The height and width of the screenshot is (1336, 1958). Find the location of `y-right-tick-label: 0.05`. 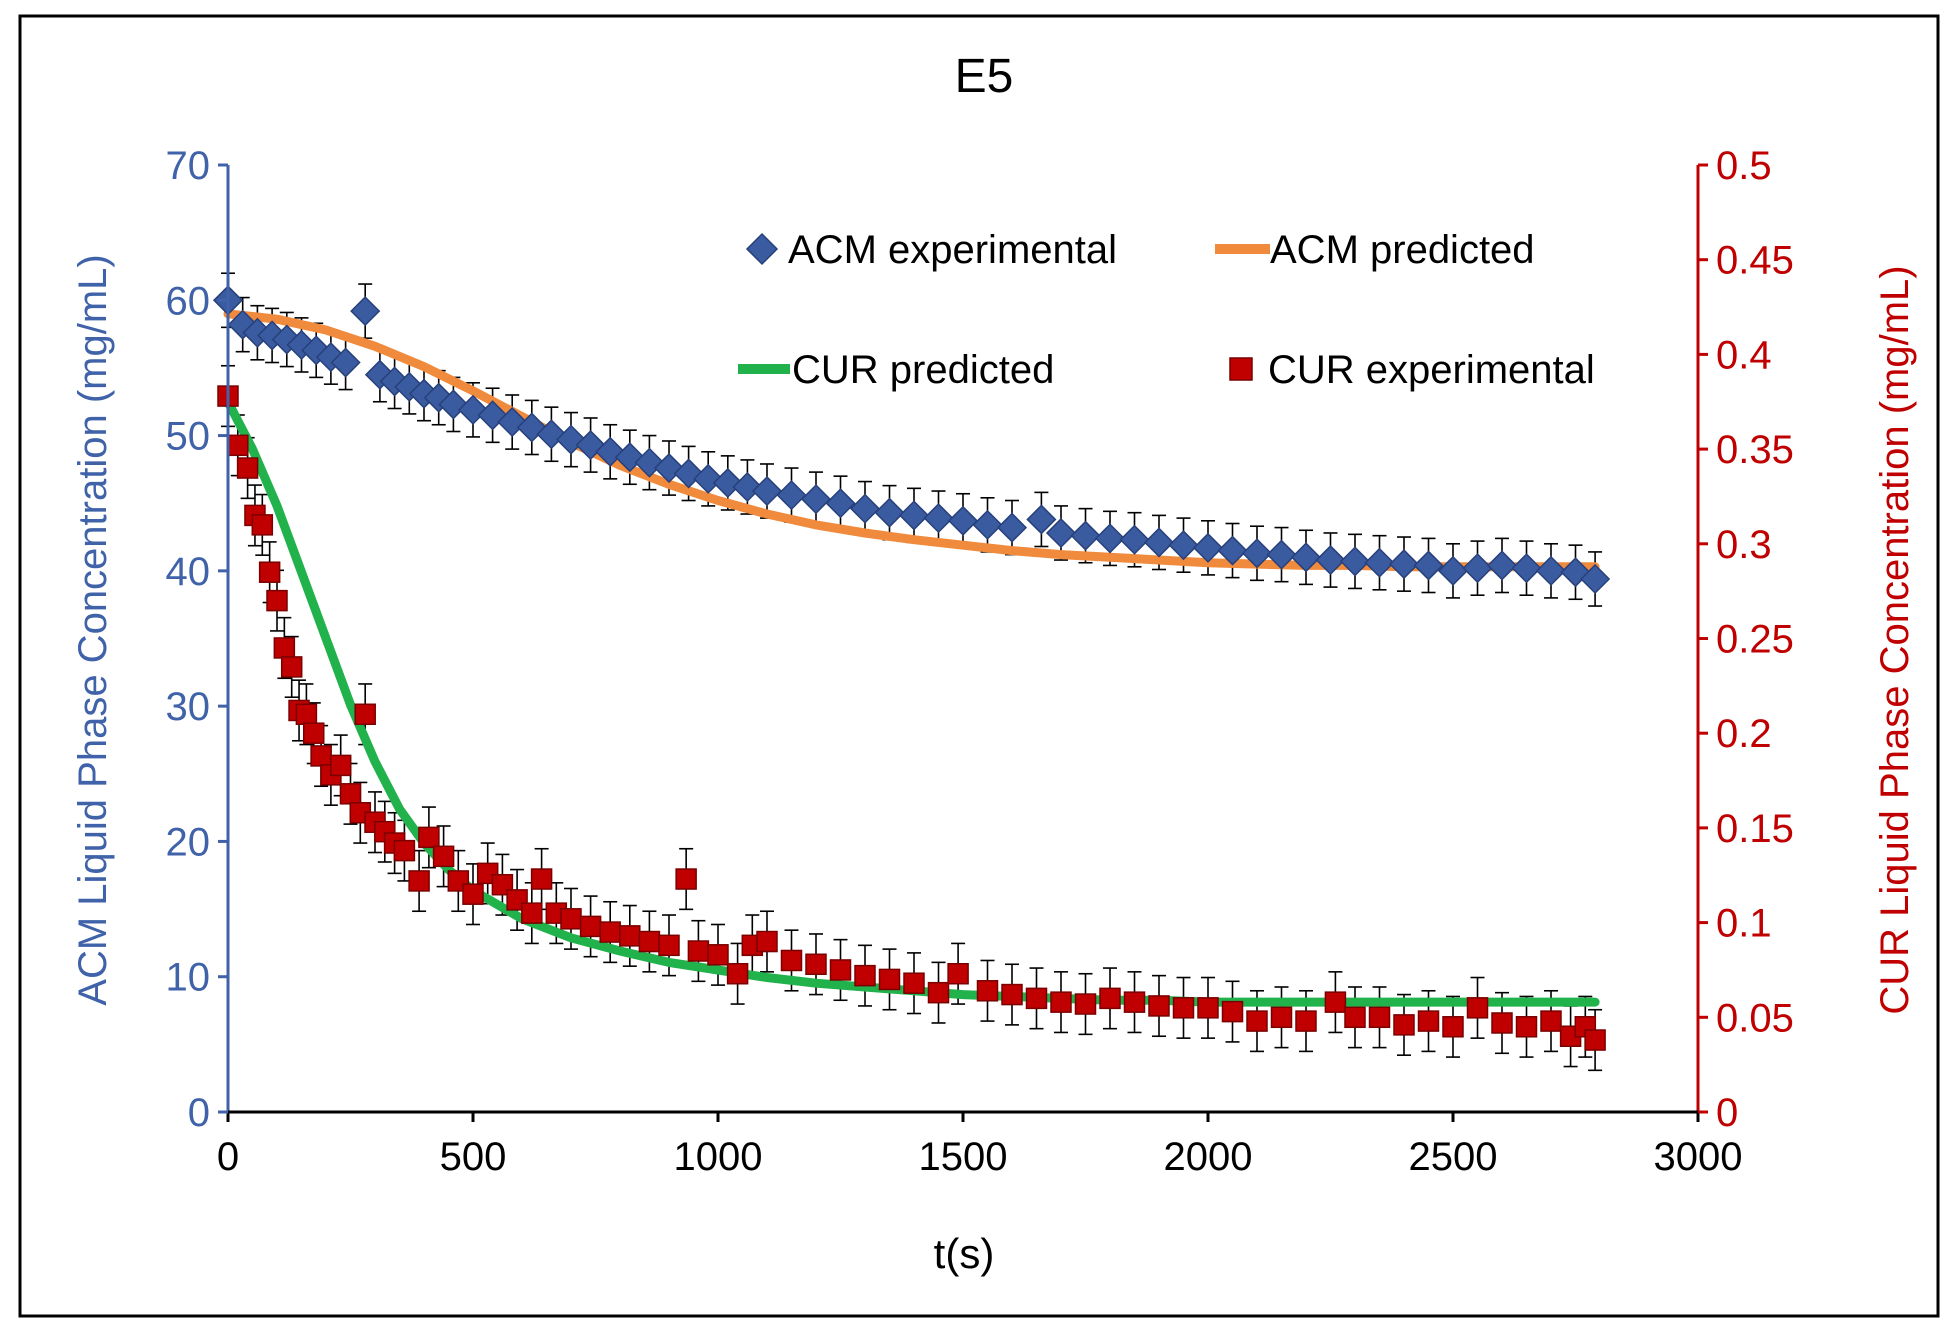

y-right-tick-label: 0.05 is located at coordinates (1755, 1018).